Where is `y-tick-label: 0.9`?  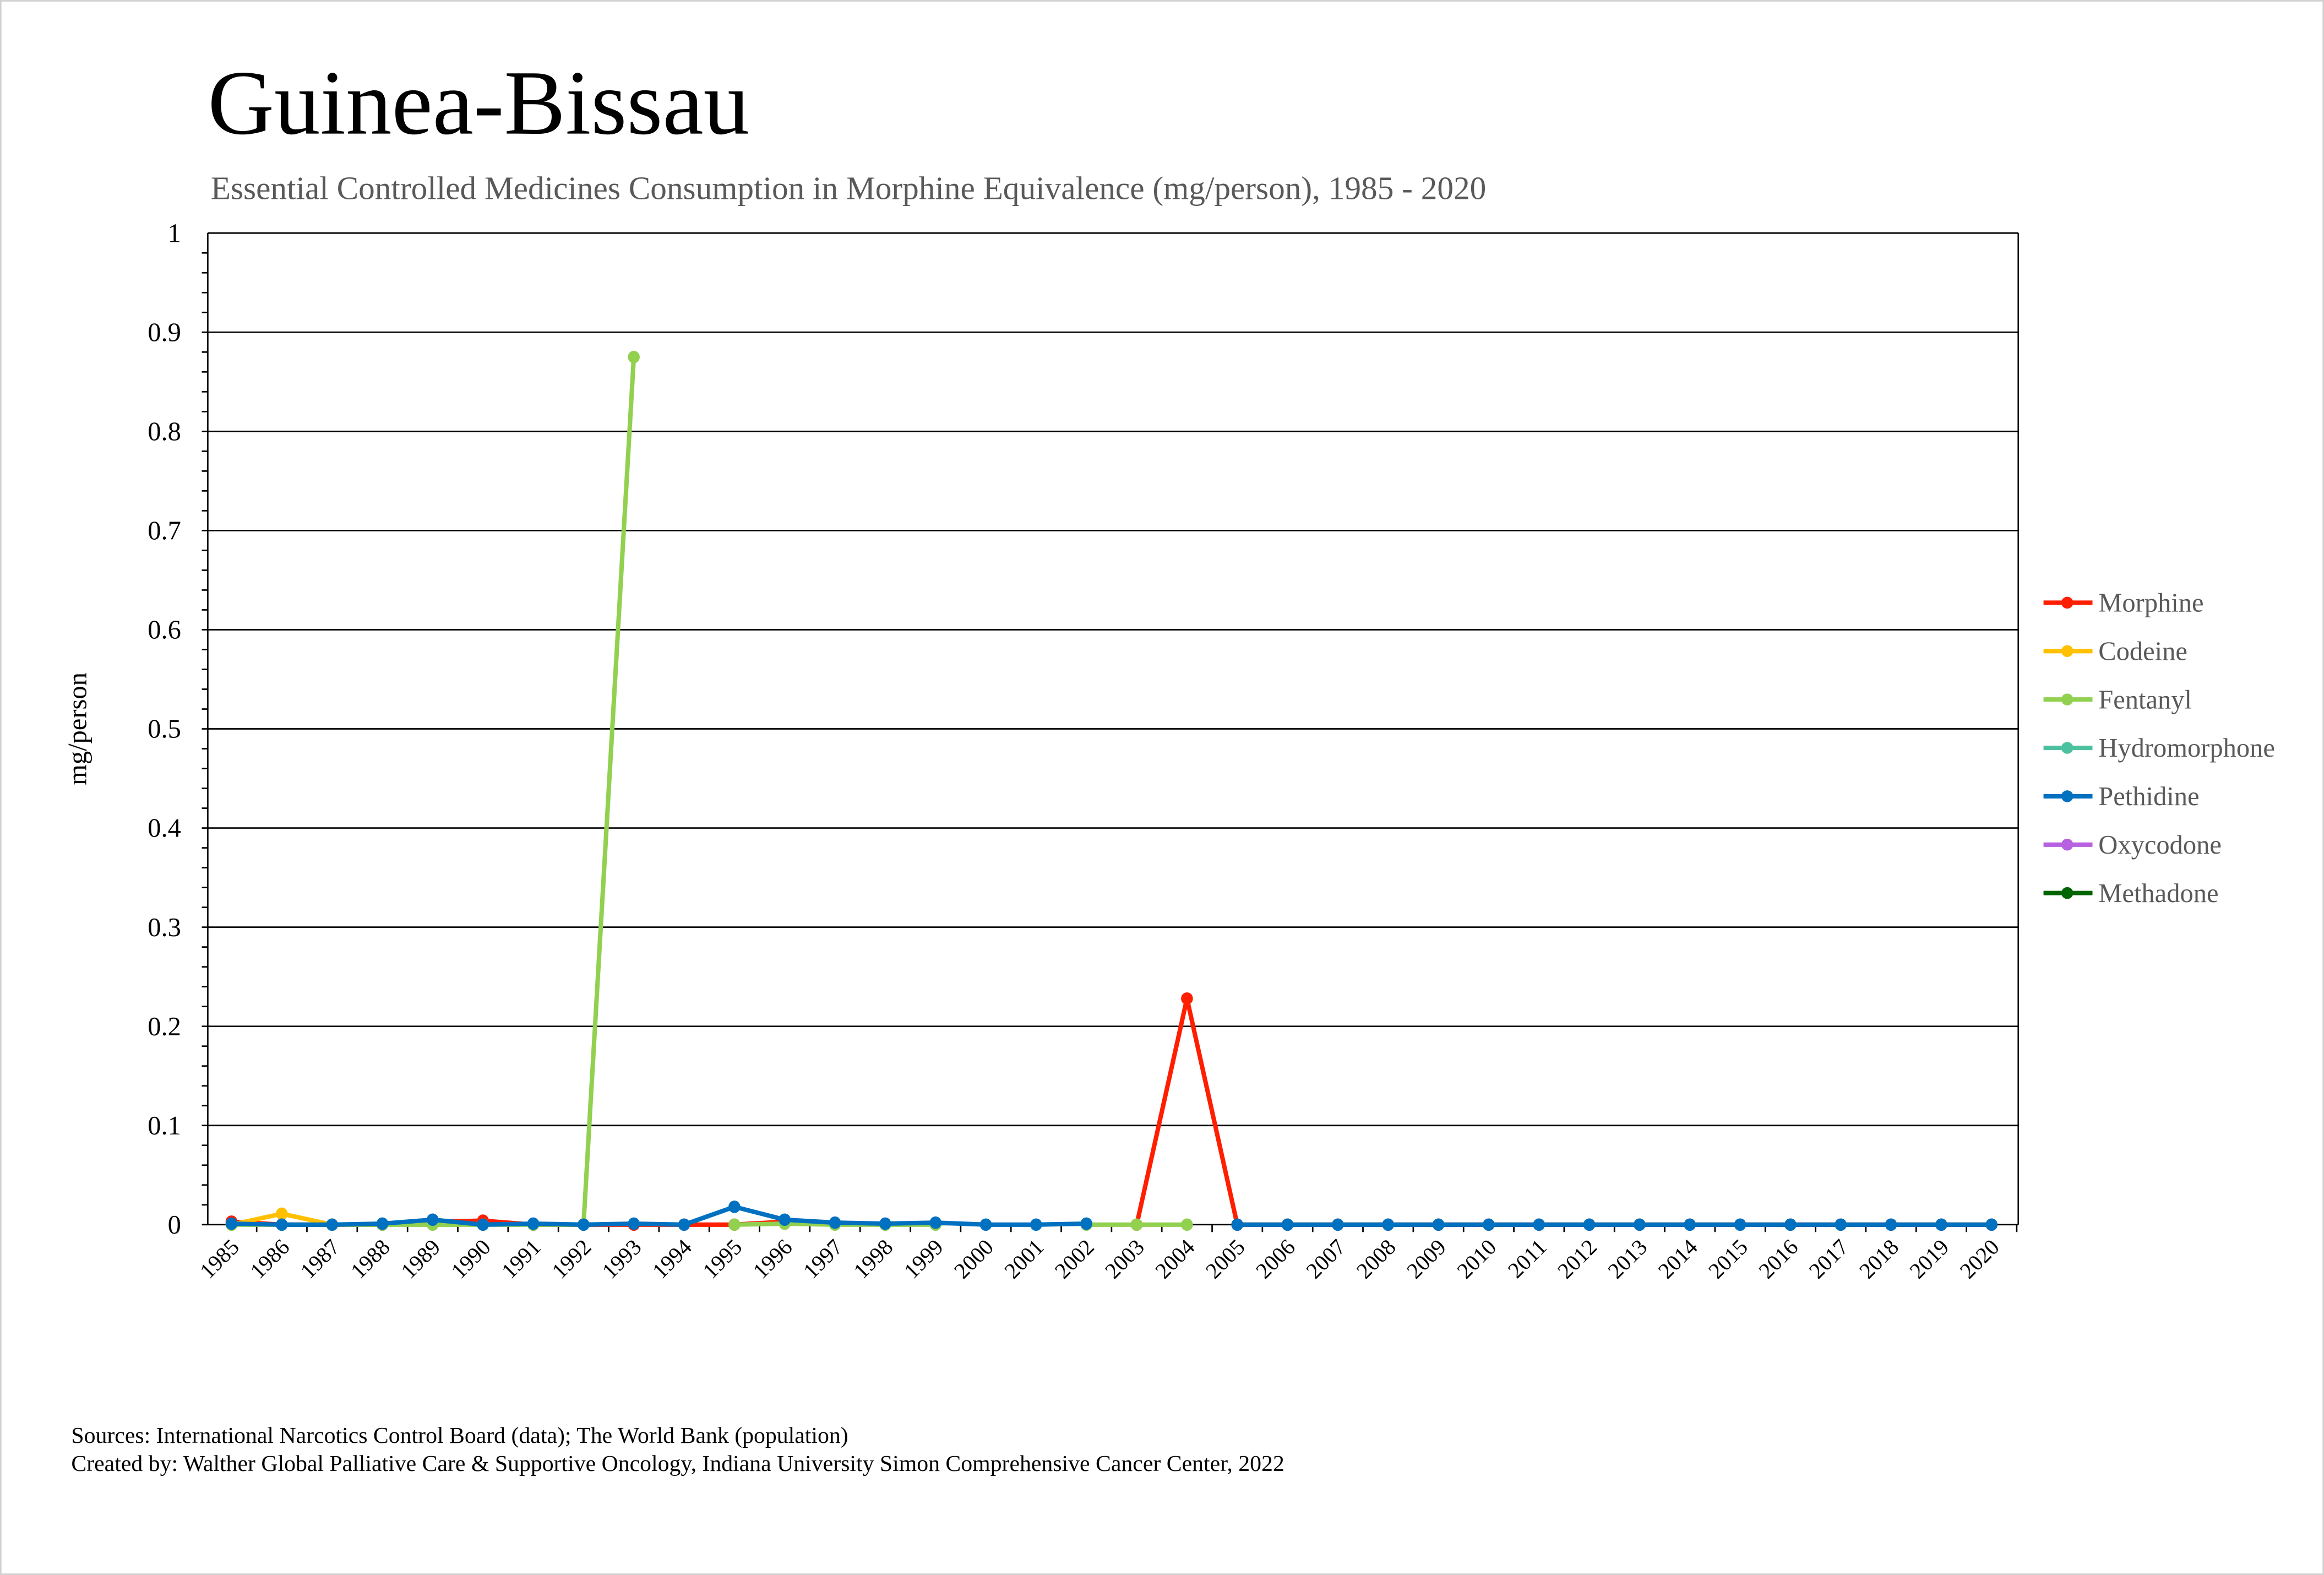 y-tick-label: 0.9 is located at coordinates (165, 333).